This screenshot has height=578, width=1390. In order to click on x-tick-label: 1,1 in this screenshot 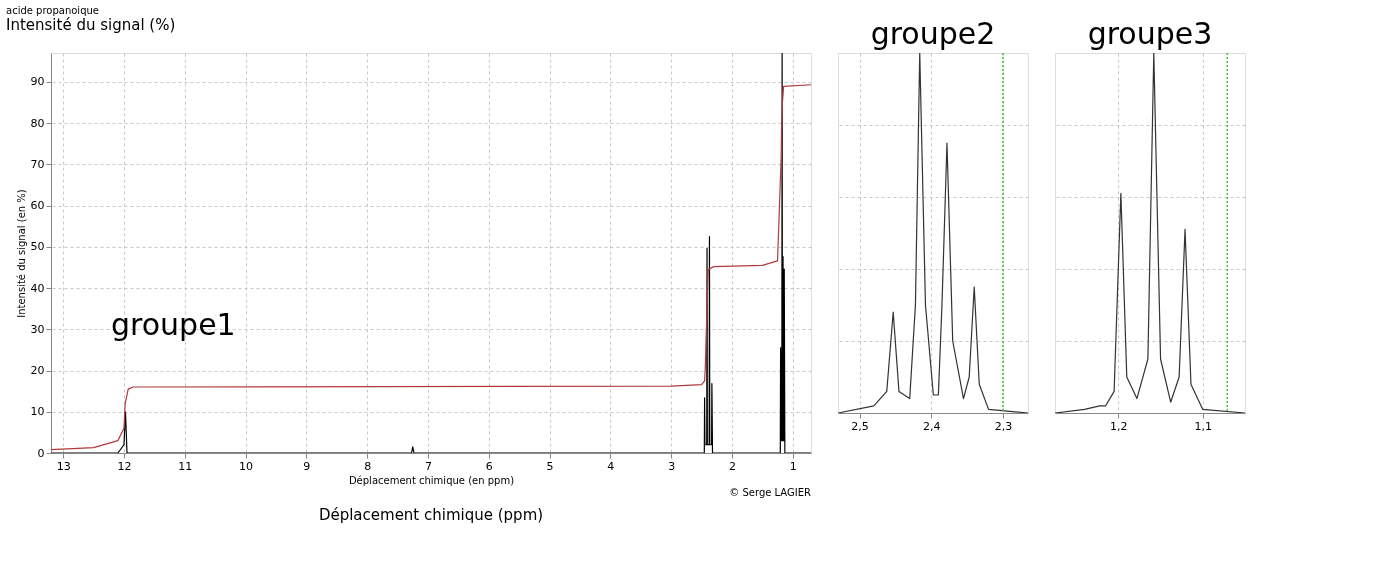, I will do `click(1203, 426)`.